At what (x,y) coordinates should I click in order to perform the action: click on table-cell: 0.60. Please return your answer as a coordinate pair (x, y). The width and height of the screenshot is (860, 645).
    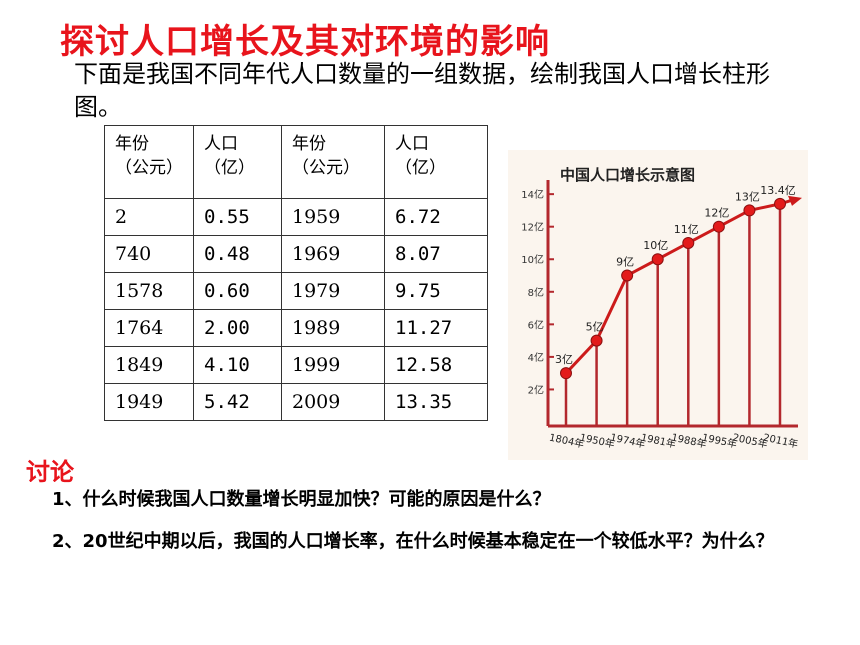
    Looking at the image, I should click on (237, 291).